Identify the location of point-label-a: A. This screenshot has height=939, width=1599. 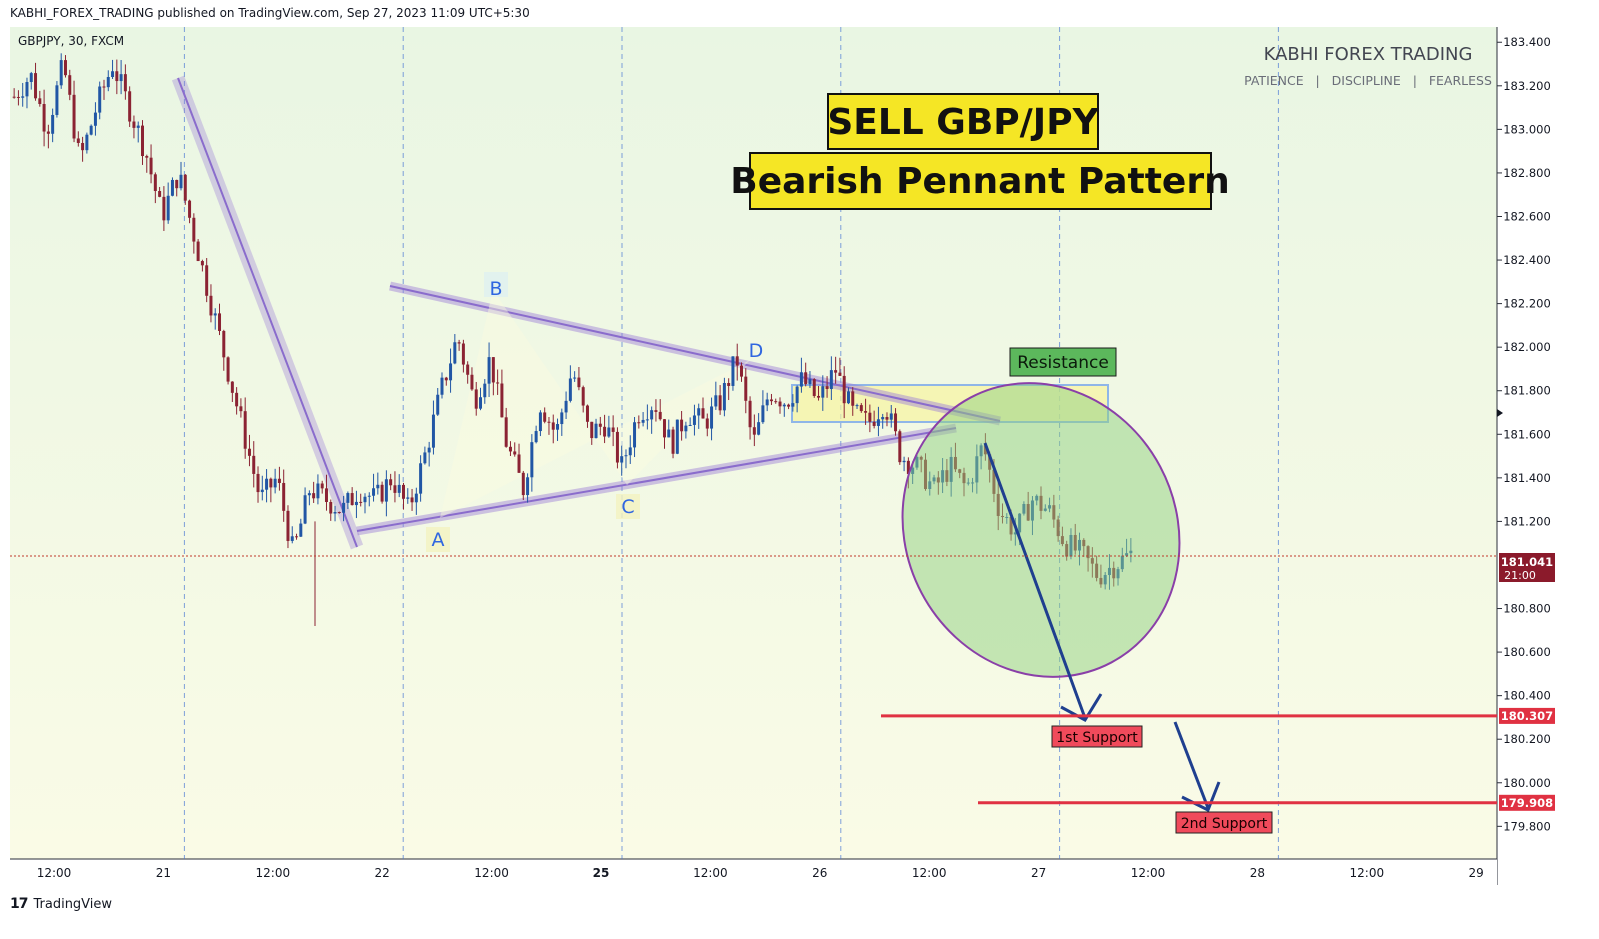
(438, 540).